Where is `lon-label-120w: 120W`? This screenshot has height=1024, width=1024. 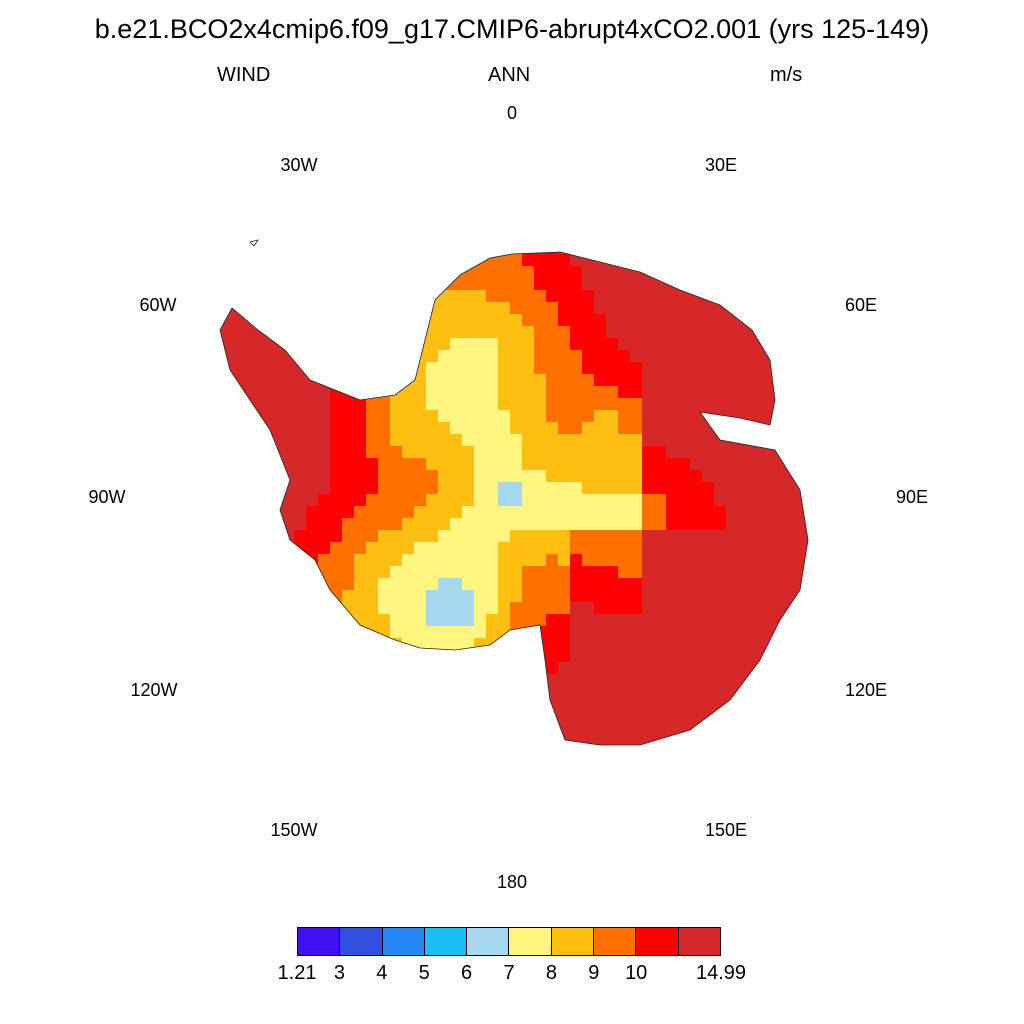 lon-label-120w: 120W is located at coordinates (154, 690).